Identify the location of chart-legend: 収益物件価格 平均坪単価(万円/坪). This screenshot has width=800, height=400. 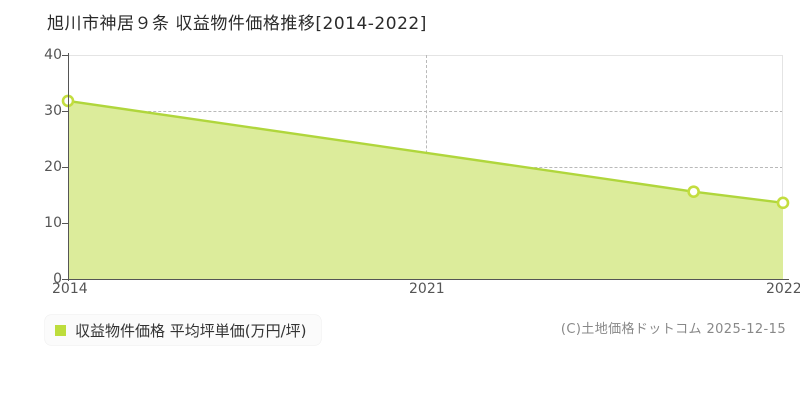
(183, 330).